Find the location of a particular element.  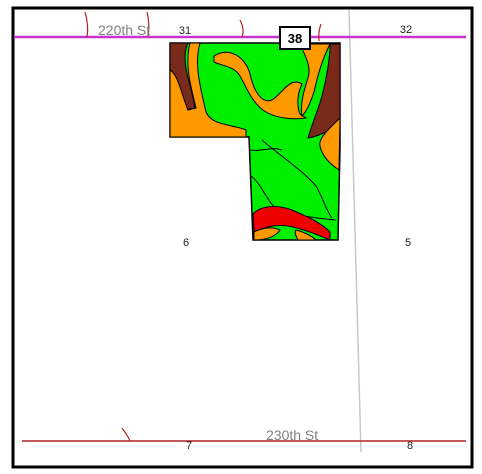

section-line is located at coordinates (355, 231).